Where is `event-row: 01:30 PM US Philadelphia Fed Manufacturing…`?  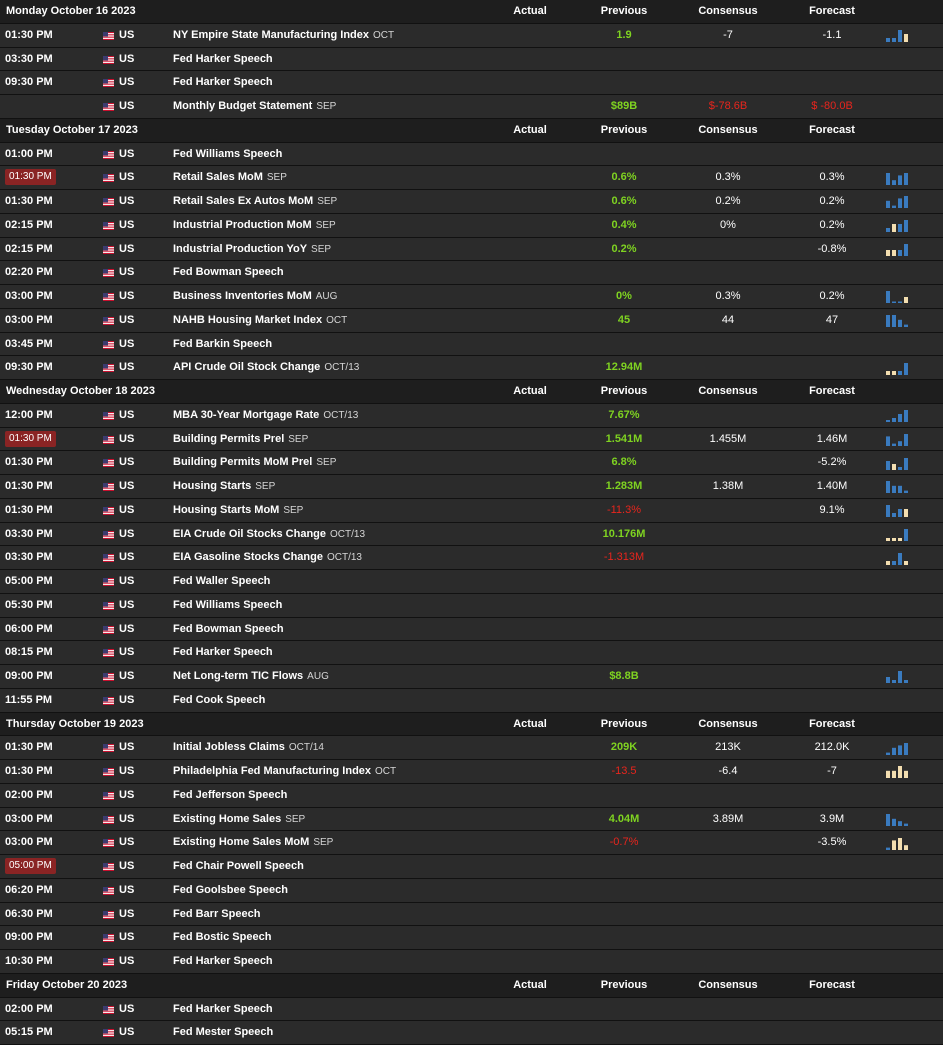 event-row: 01:30 PM US Philadelphia Fed Manufacturing… is located at coordinates (471, 772).